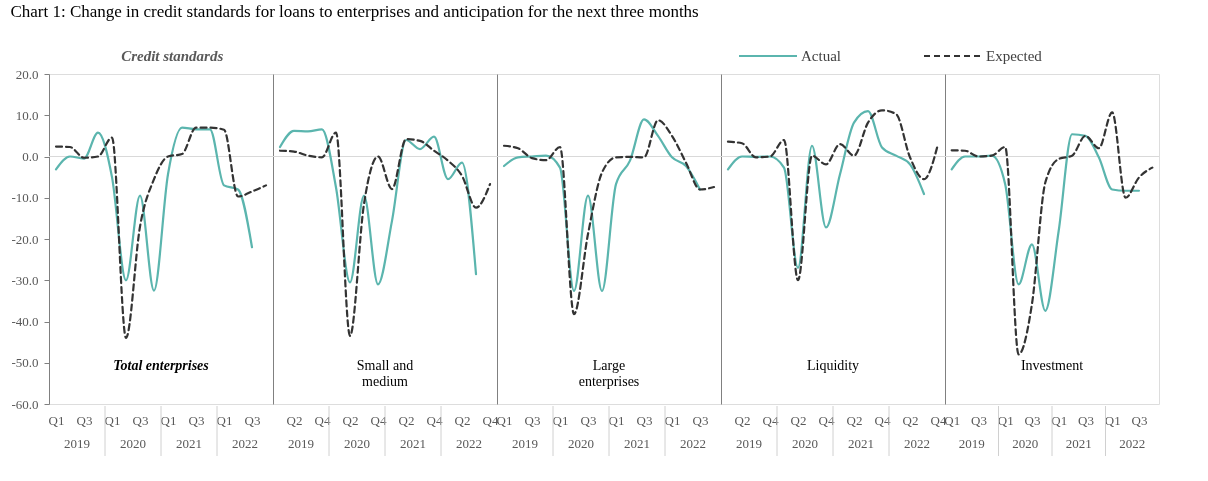 Image resolution: width=1208 pixels, height=481 pixels. What do you see at coordinates (161, 365) in the screenshot?
I see `annotation: Total enterprises` at bounding box center [161, 365].